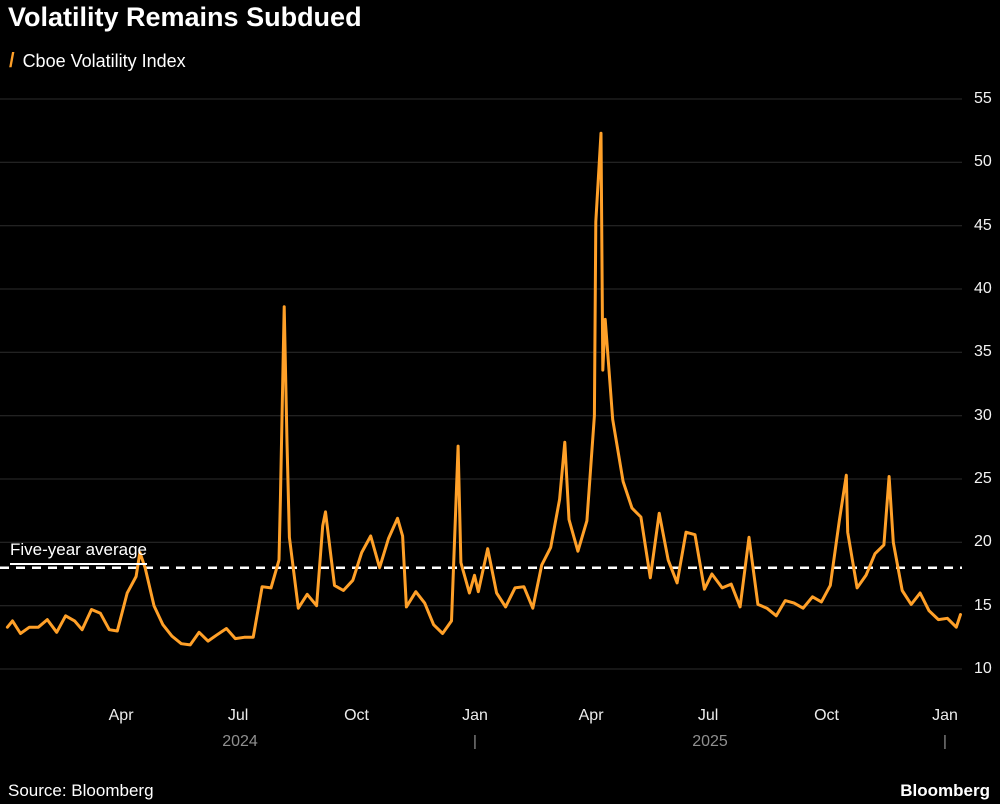  Describe the element at coordinates (983, 288) in the screenshot. I see `y-axis-label: 40` at that location.